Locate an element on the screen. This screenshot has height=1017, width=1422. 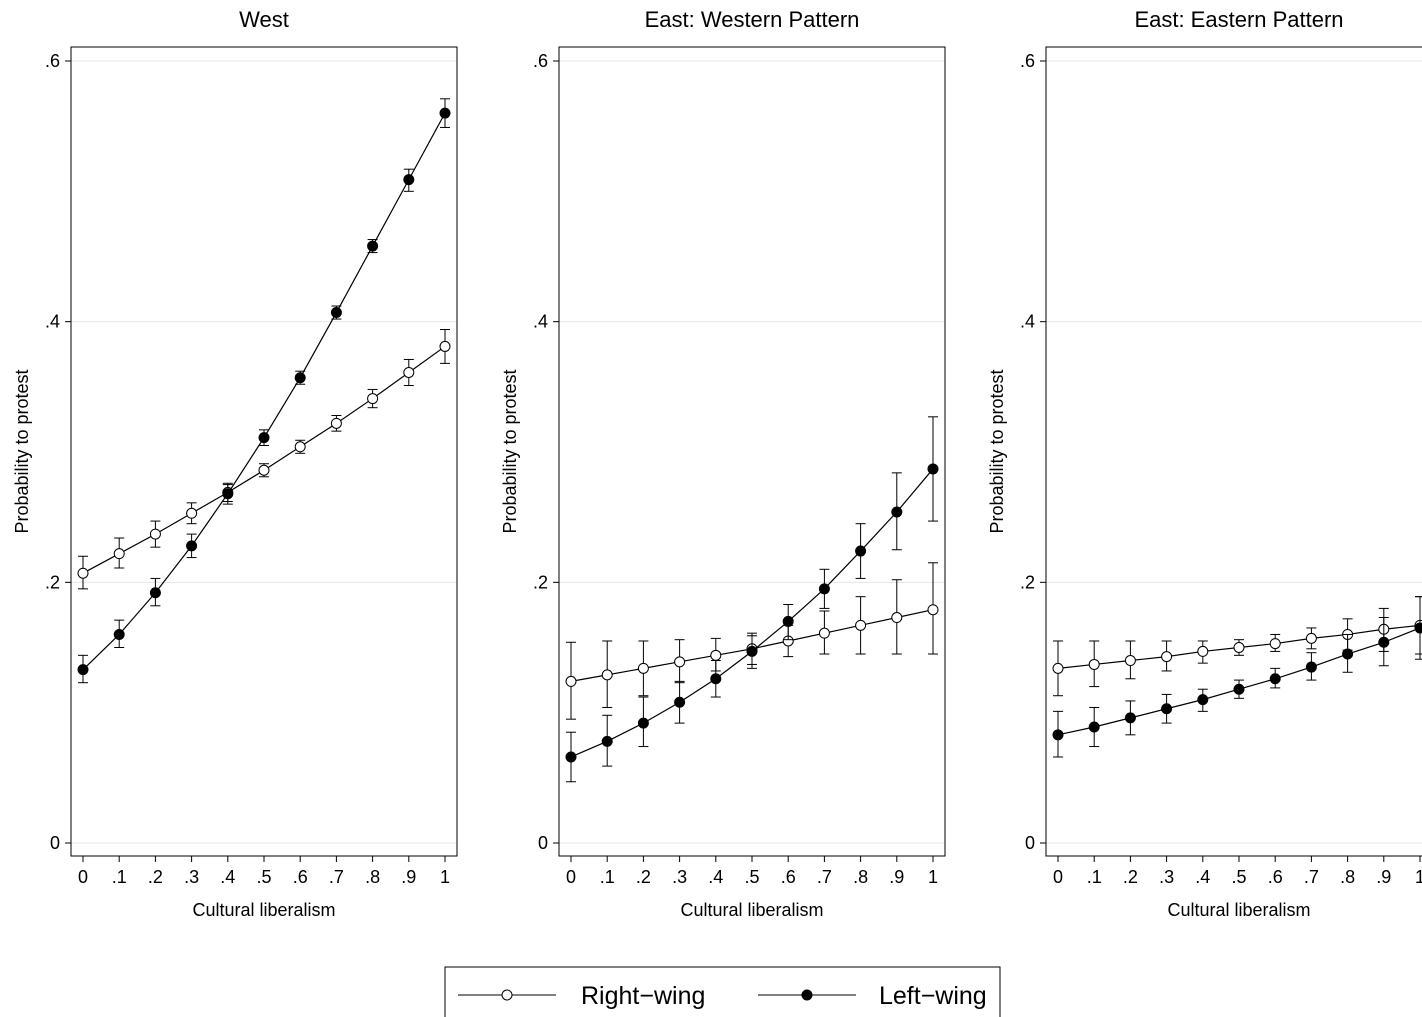
y-tick-label: .2 is located at coordinates (540, 582).